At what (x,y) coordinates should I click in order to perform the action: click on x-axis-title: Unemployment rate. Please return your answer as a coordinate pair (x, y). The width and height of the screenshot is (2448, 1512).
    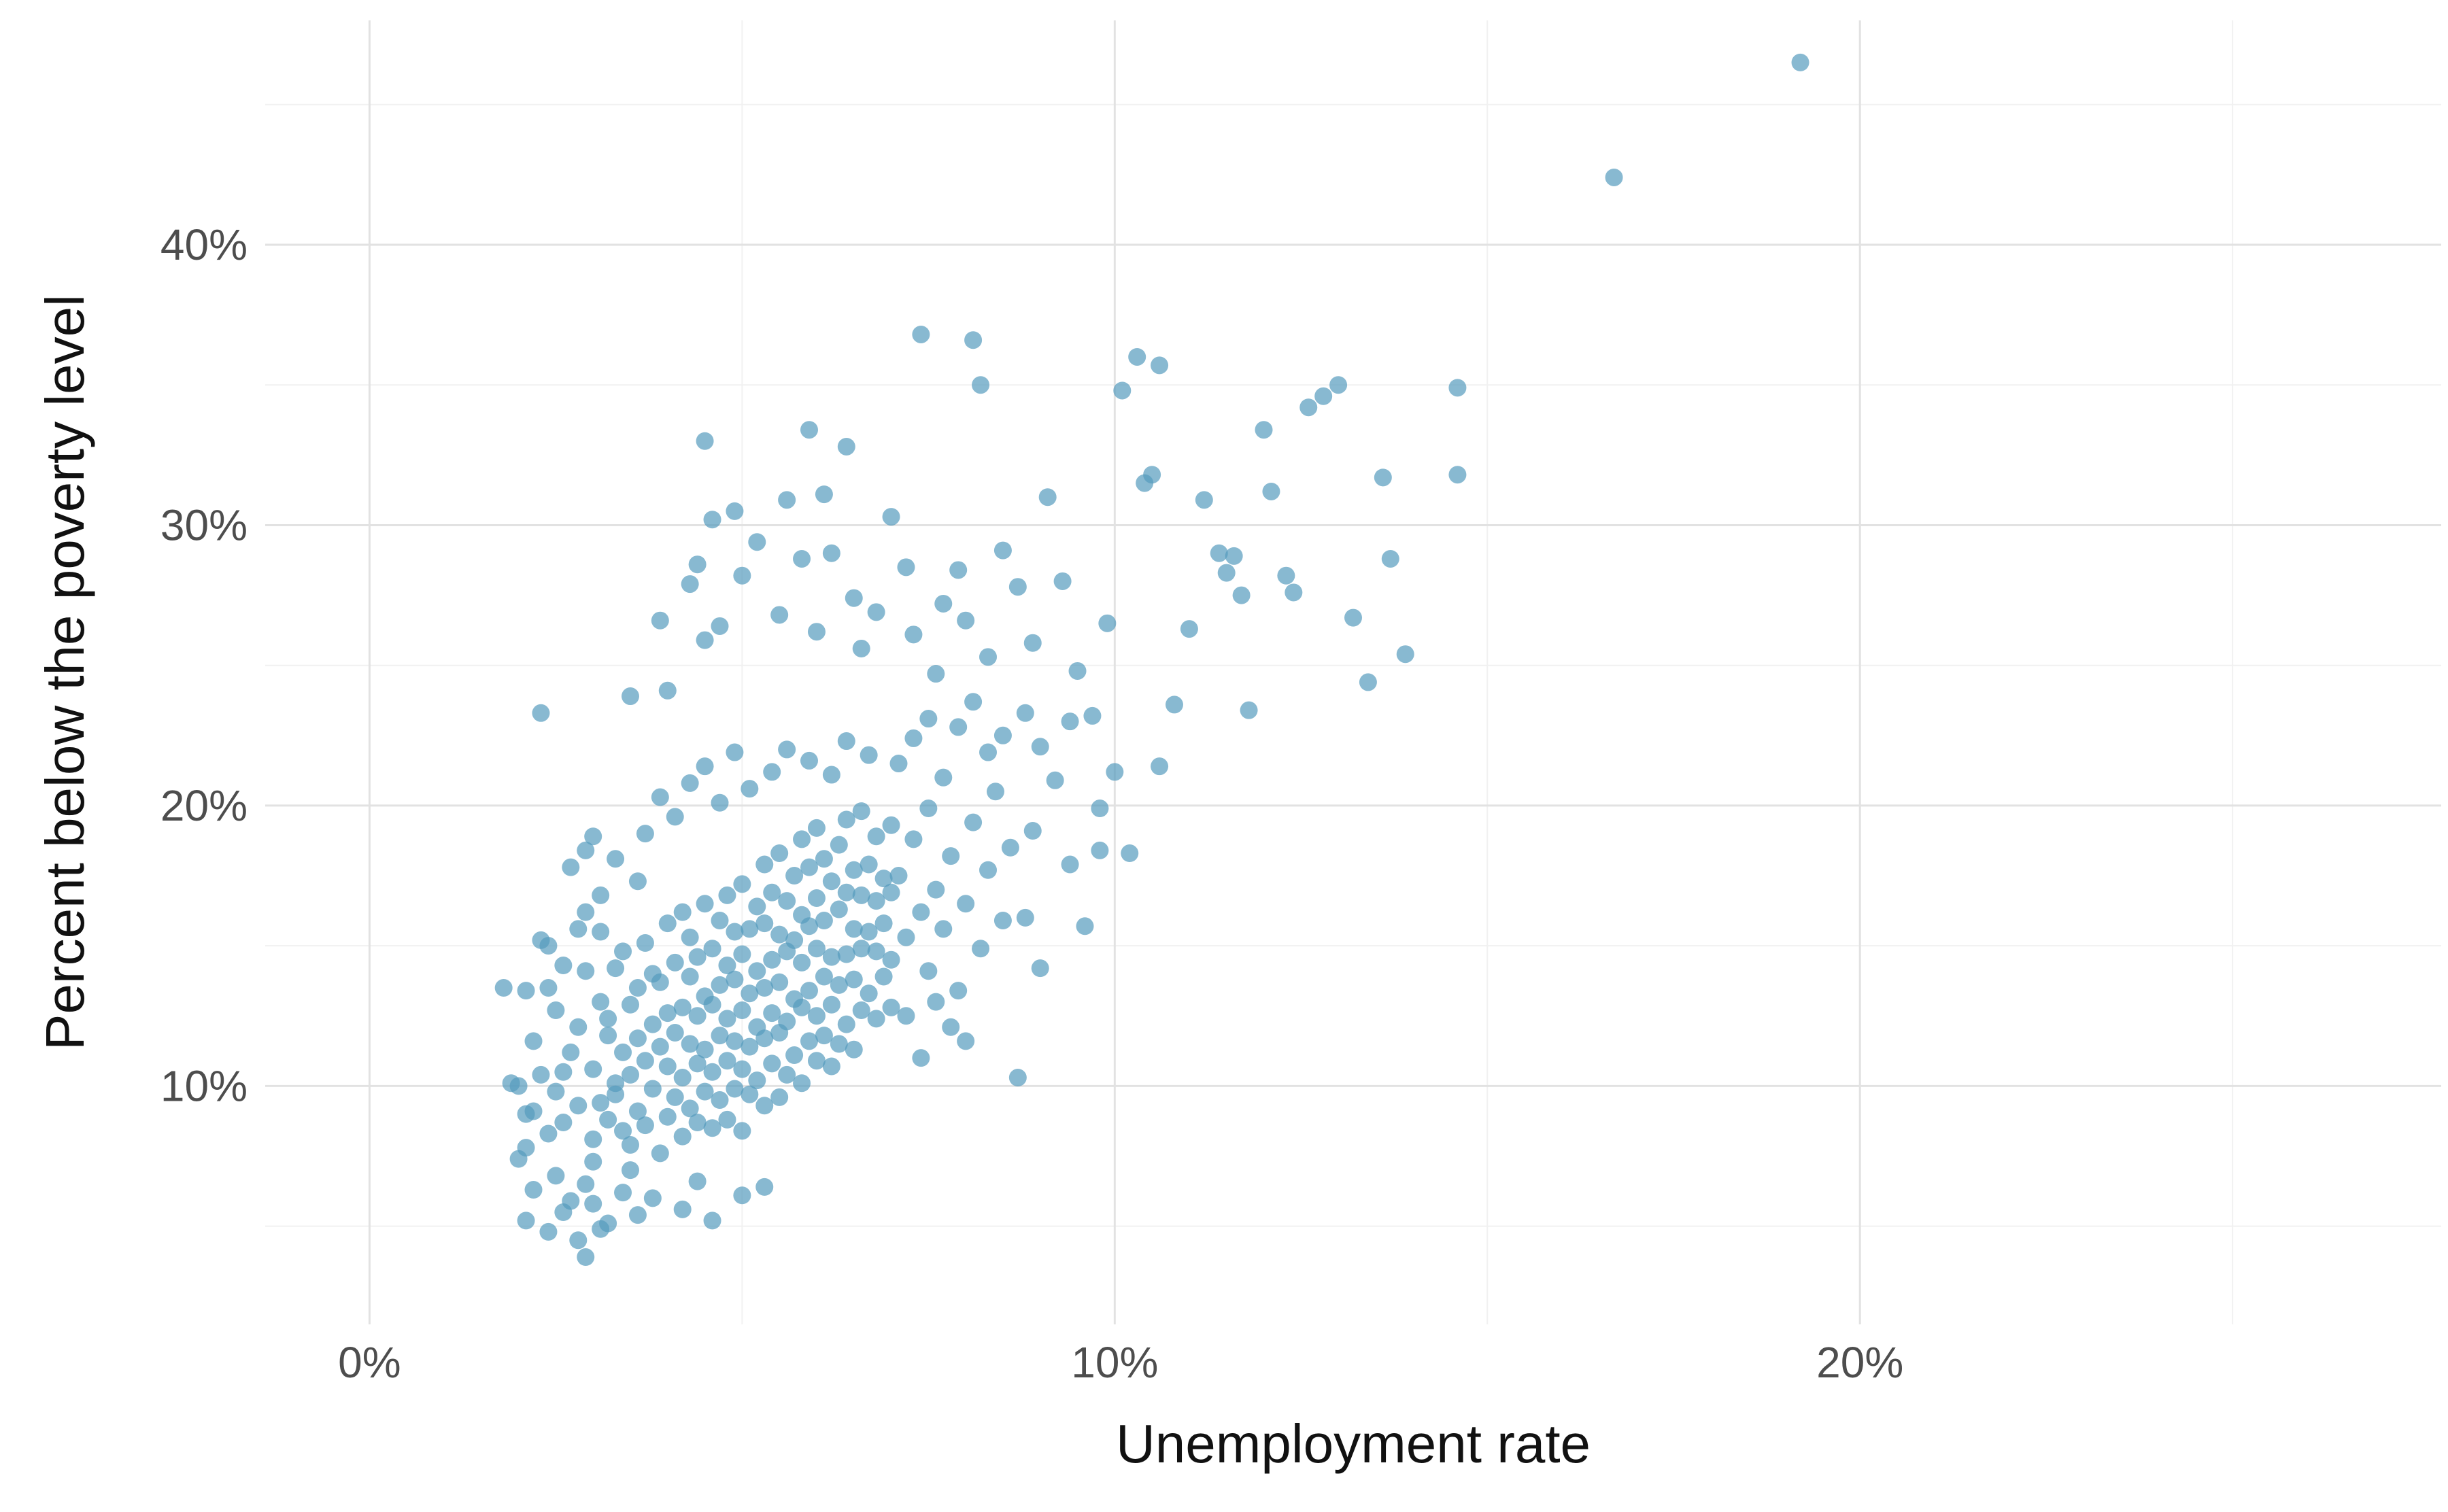
    Looking at the image, I should click on (1353, 1443).